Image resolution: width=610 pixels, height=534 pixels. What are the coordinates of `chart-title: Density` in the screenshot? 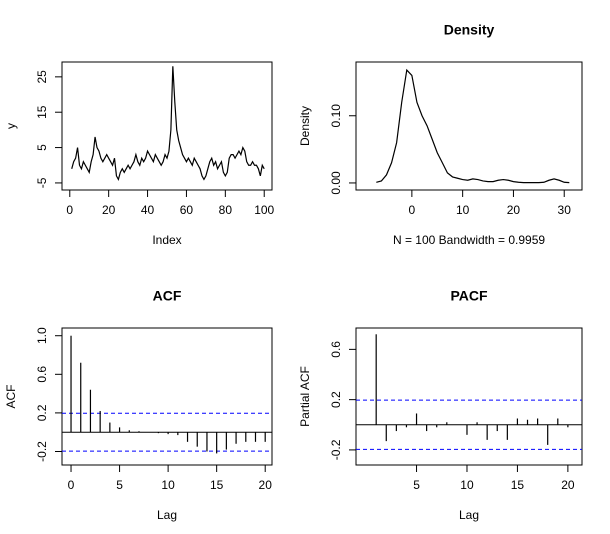 It's located at (469, 30).